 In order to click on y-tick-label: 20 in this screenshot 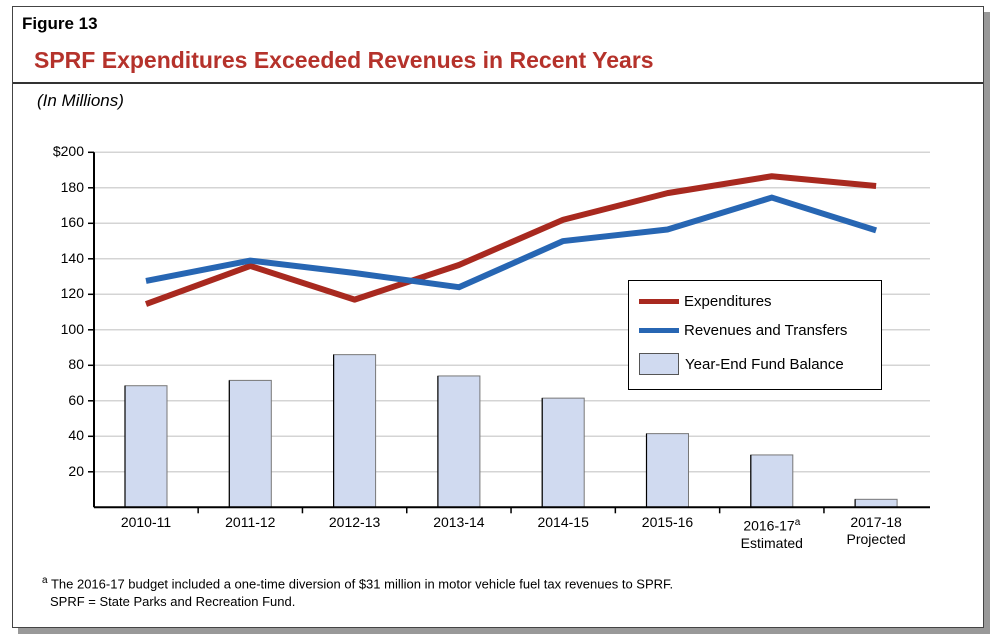, I will do `click(76, 470)`.